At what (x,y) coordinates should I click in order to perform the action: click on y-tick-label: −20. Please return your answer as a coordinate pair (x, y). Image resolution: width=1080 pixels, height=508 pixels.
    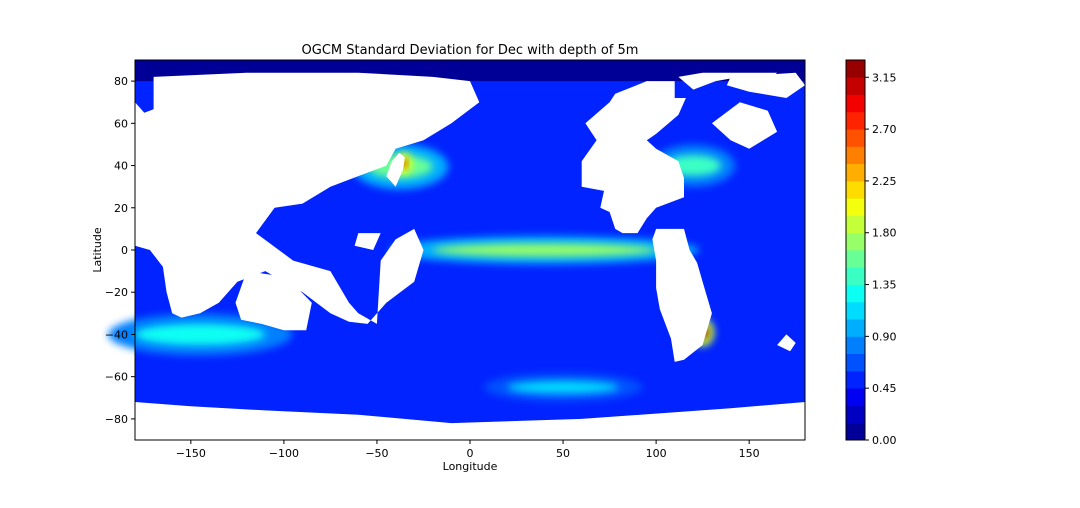
    Looking at the image, I should click on (116, 292).